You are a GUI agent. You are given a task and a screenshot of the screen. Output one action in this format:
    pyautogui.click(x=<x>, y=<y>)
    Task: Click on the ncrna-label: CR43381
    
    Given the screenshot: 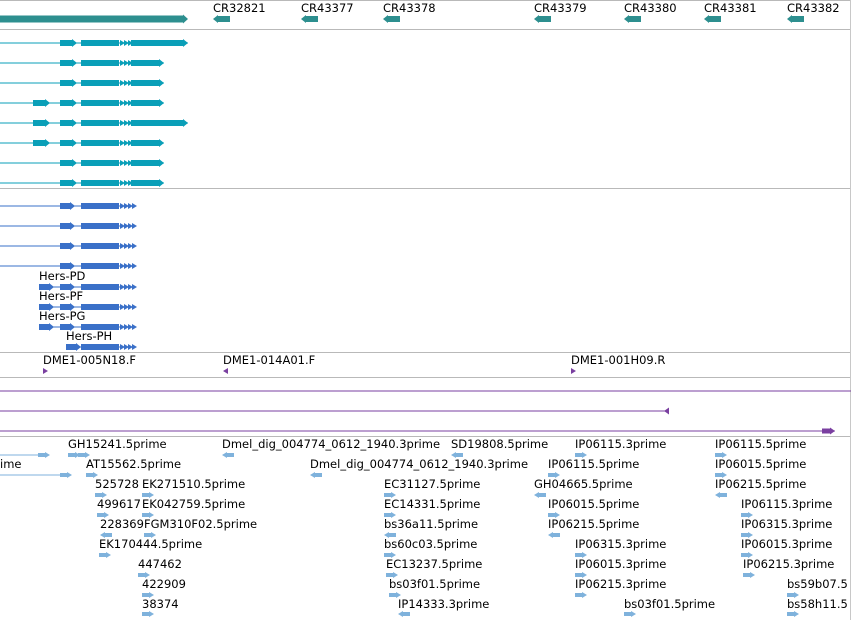 What is the action you would take?
    pyautogui.click(x=730, y=8)
    